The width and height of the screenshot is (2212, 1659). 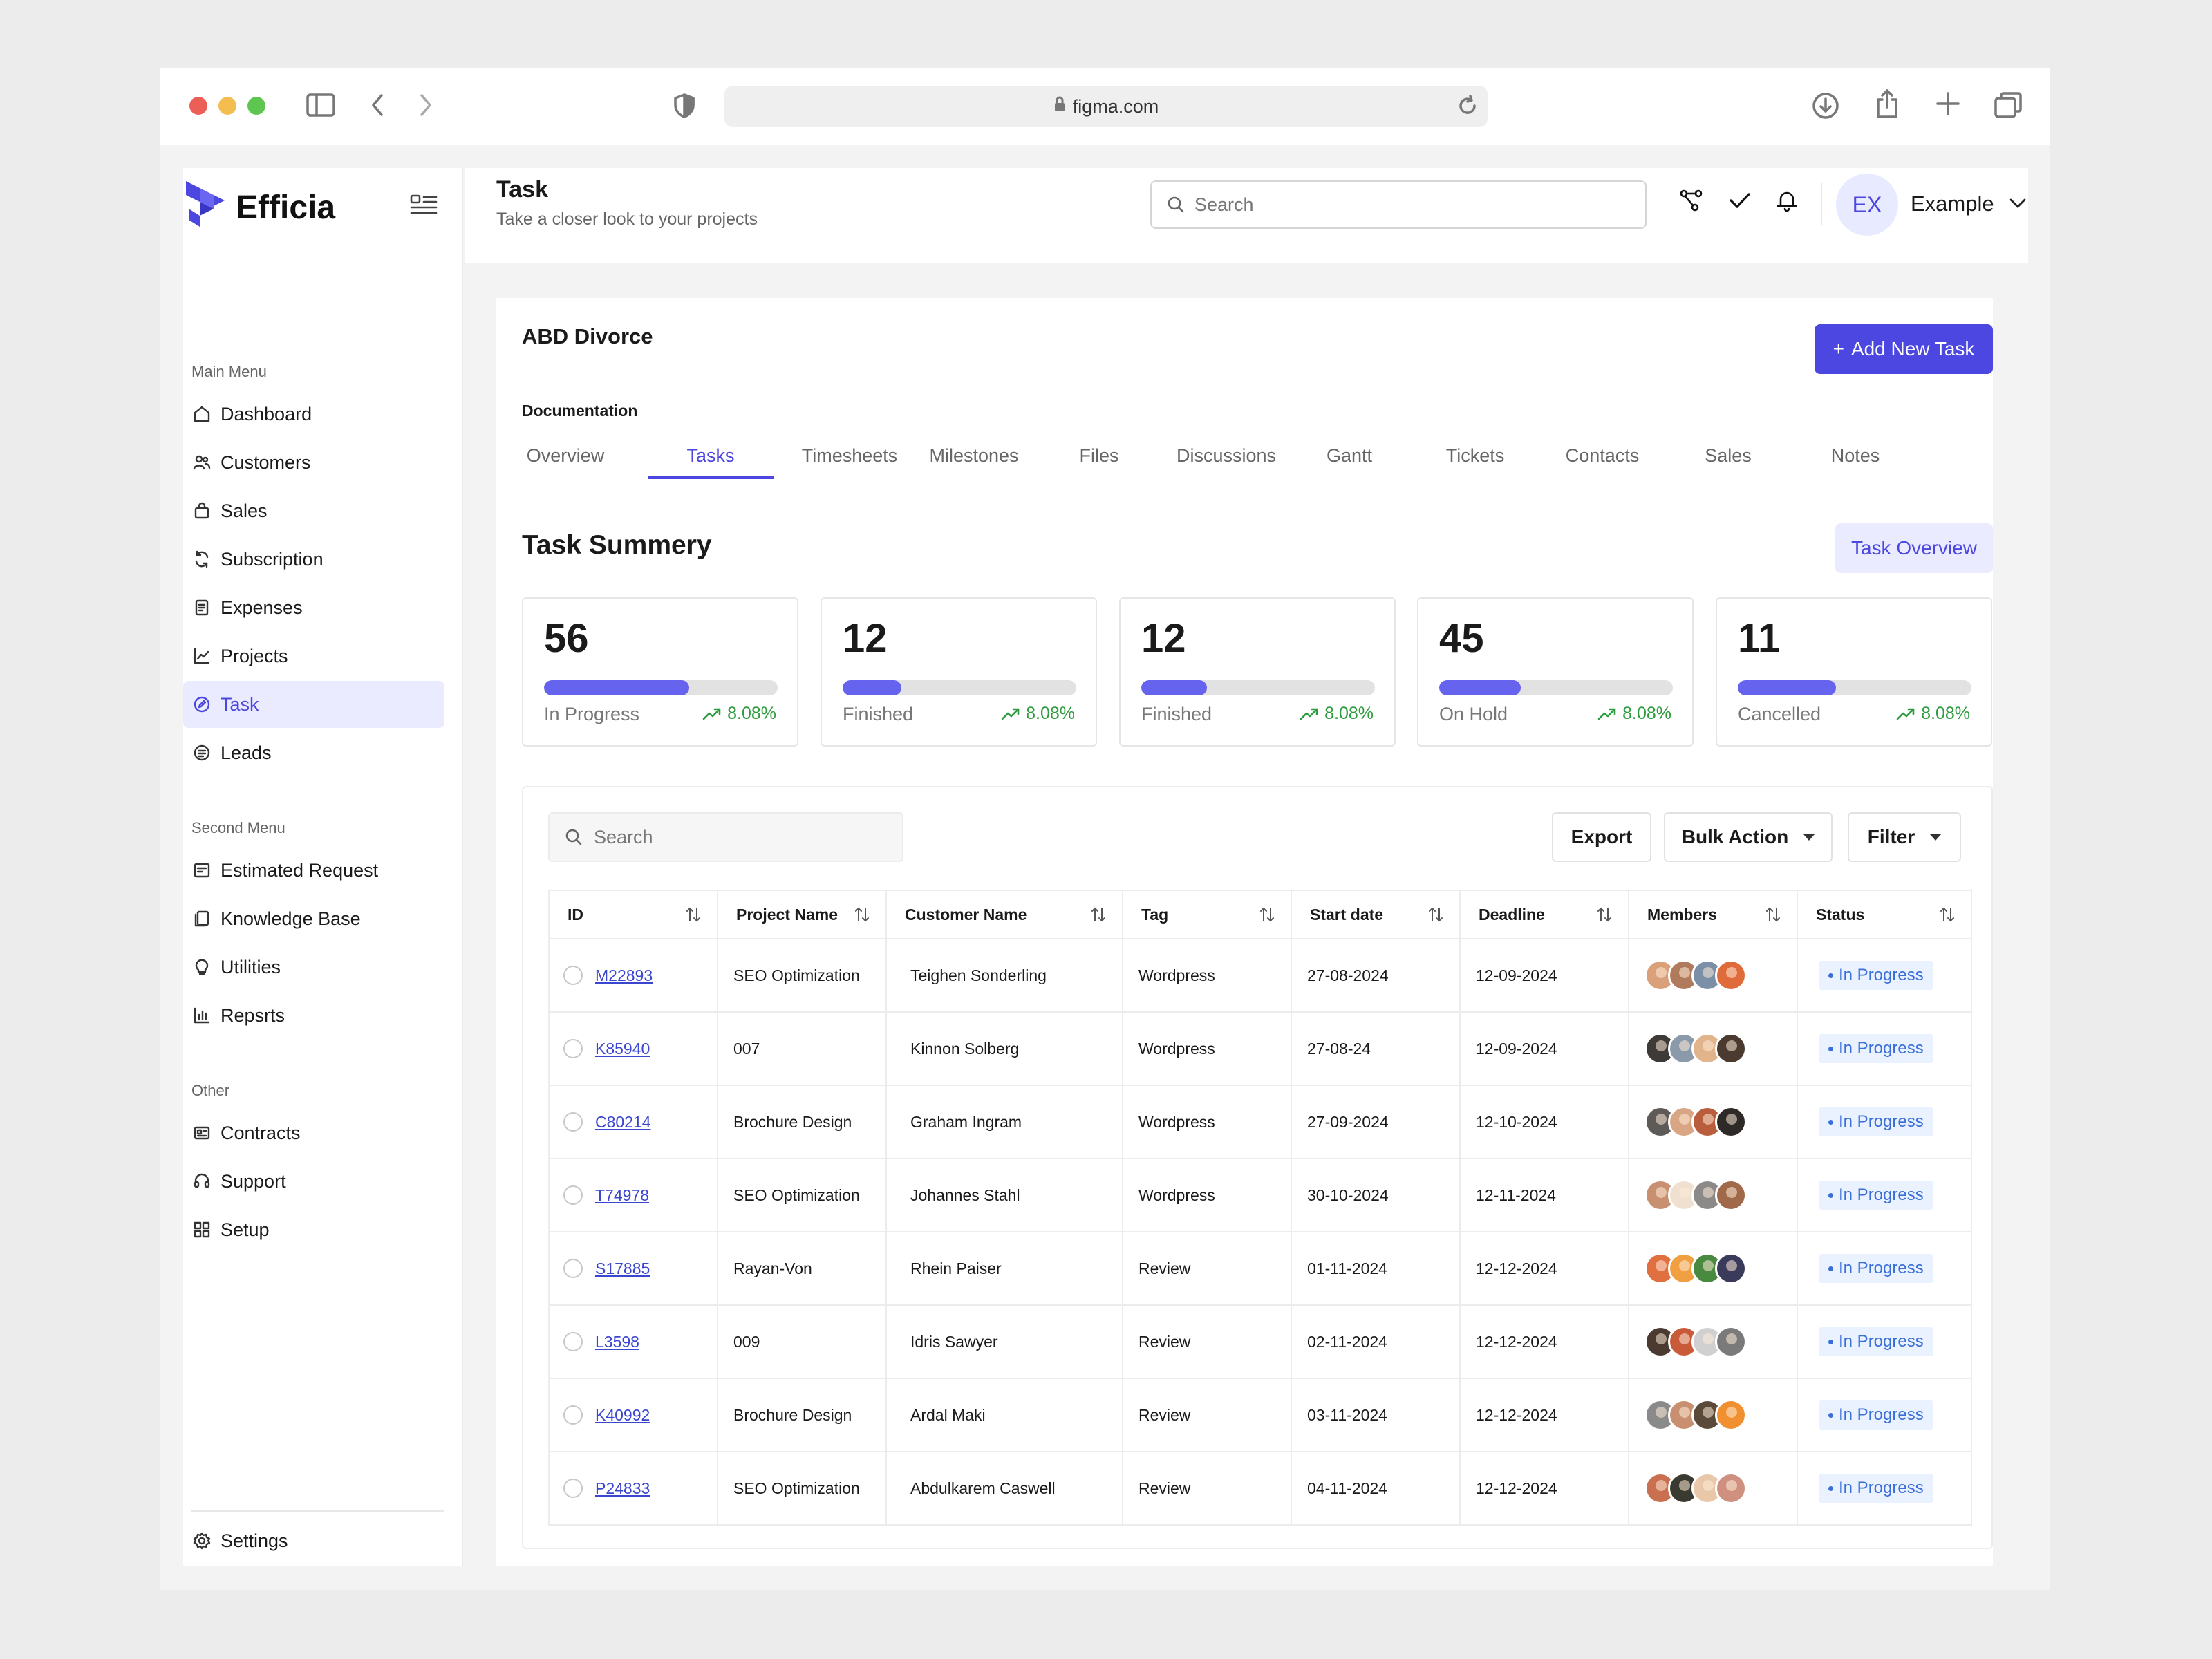 What do you see at coordinates (1748, 837) in the screenshot?
I see `bulk-action-dropdown: Bulk Action` at bounding box center [1748, 837].